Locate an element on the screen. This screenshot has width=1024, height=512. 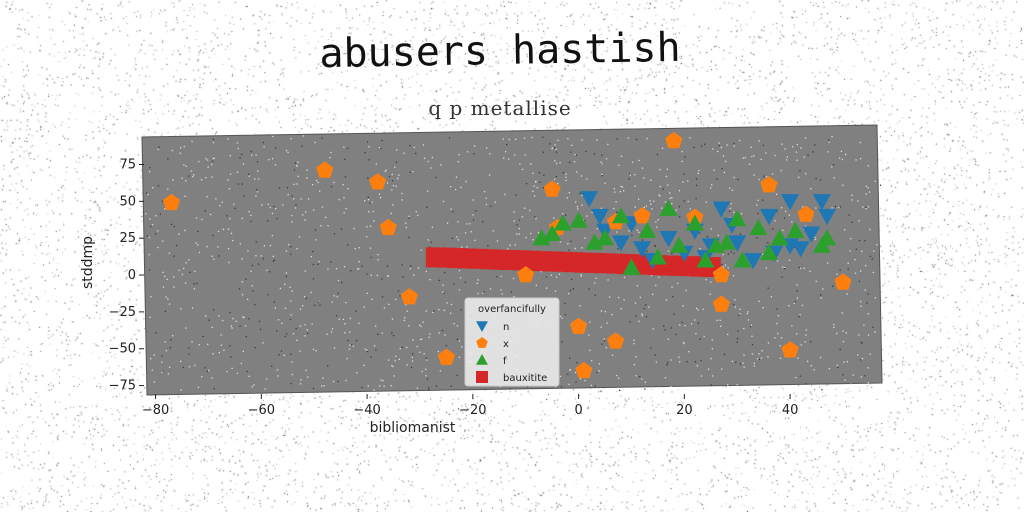
legend-label-n: n is located at coordinates (506, 327).